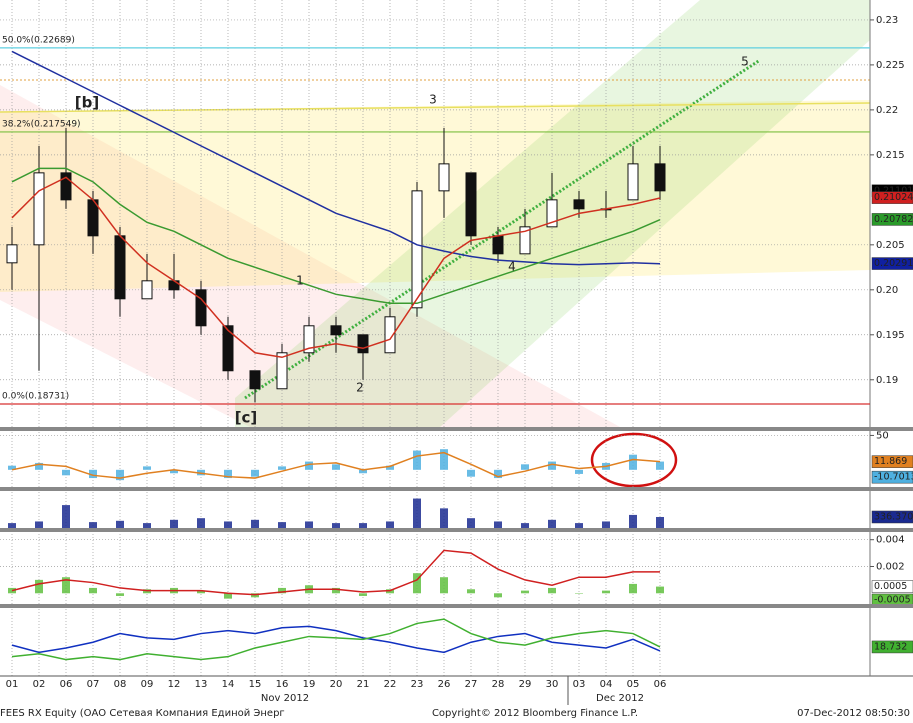  I want to click on x-tick-label: 22, so click(390, 684).